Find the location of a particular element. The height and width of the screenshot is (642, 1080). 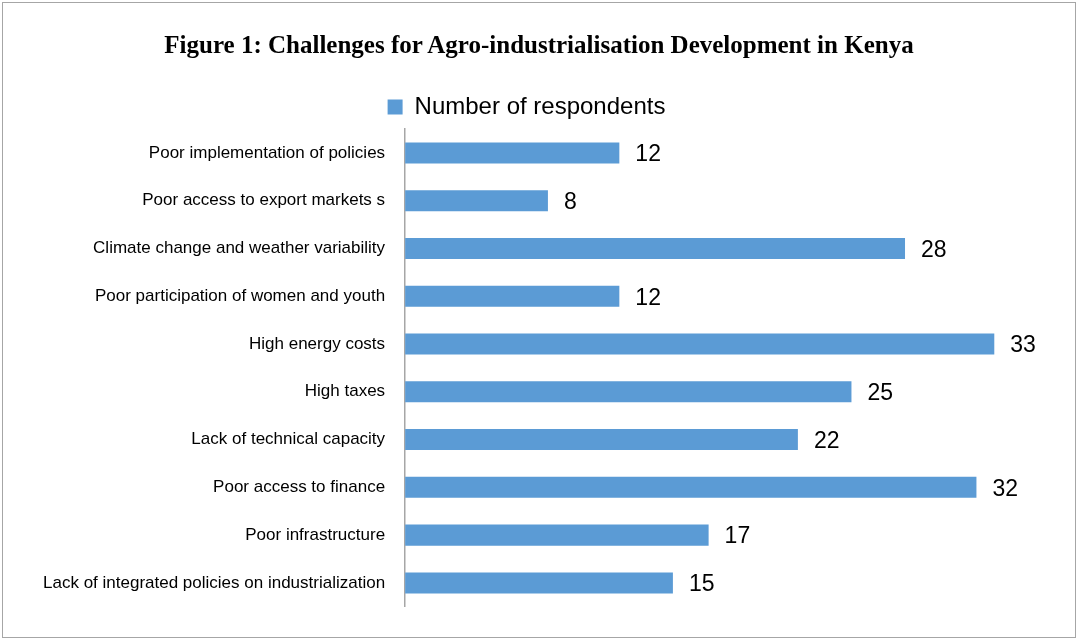

y-tick-label: Poor infrastructure is located at coordinates (315, 534).